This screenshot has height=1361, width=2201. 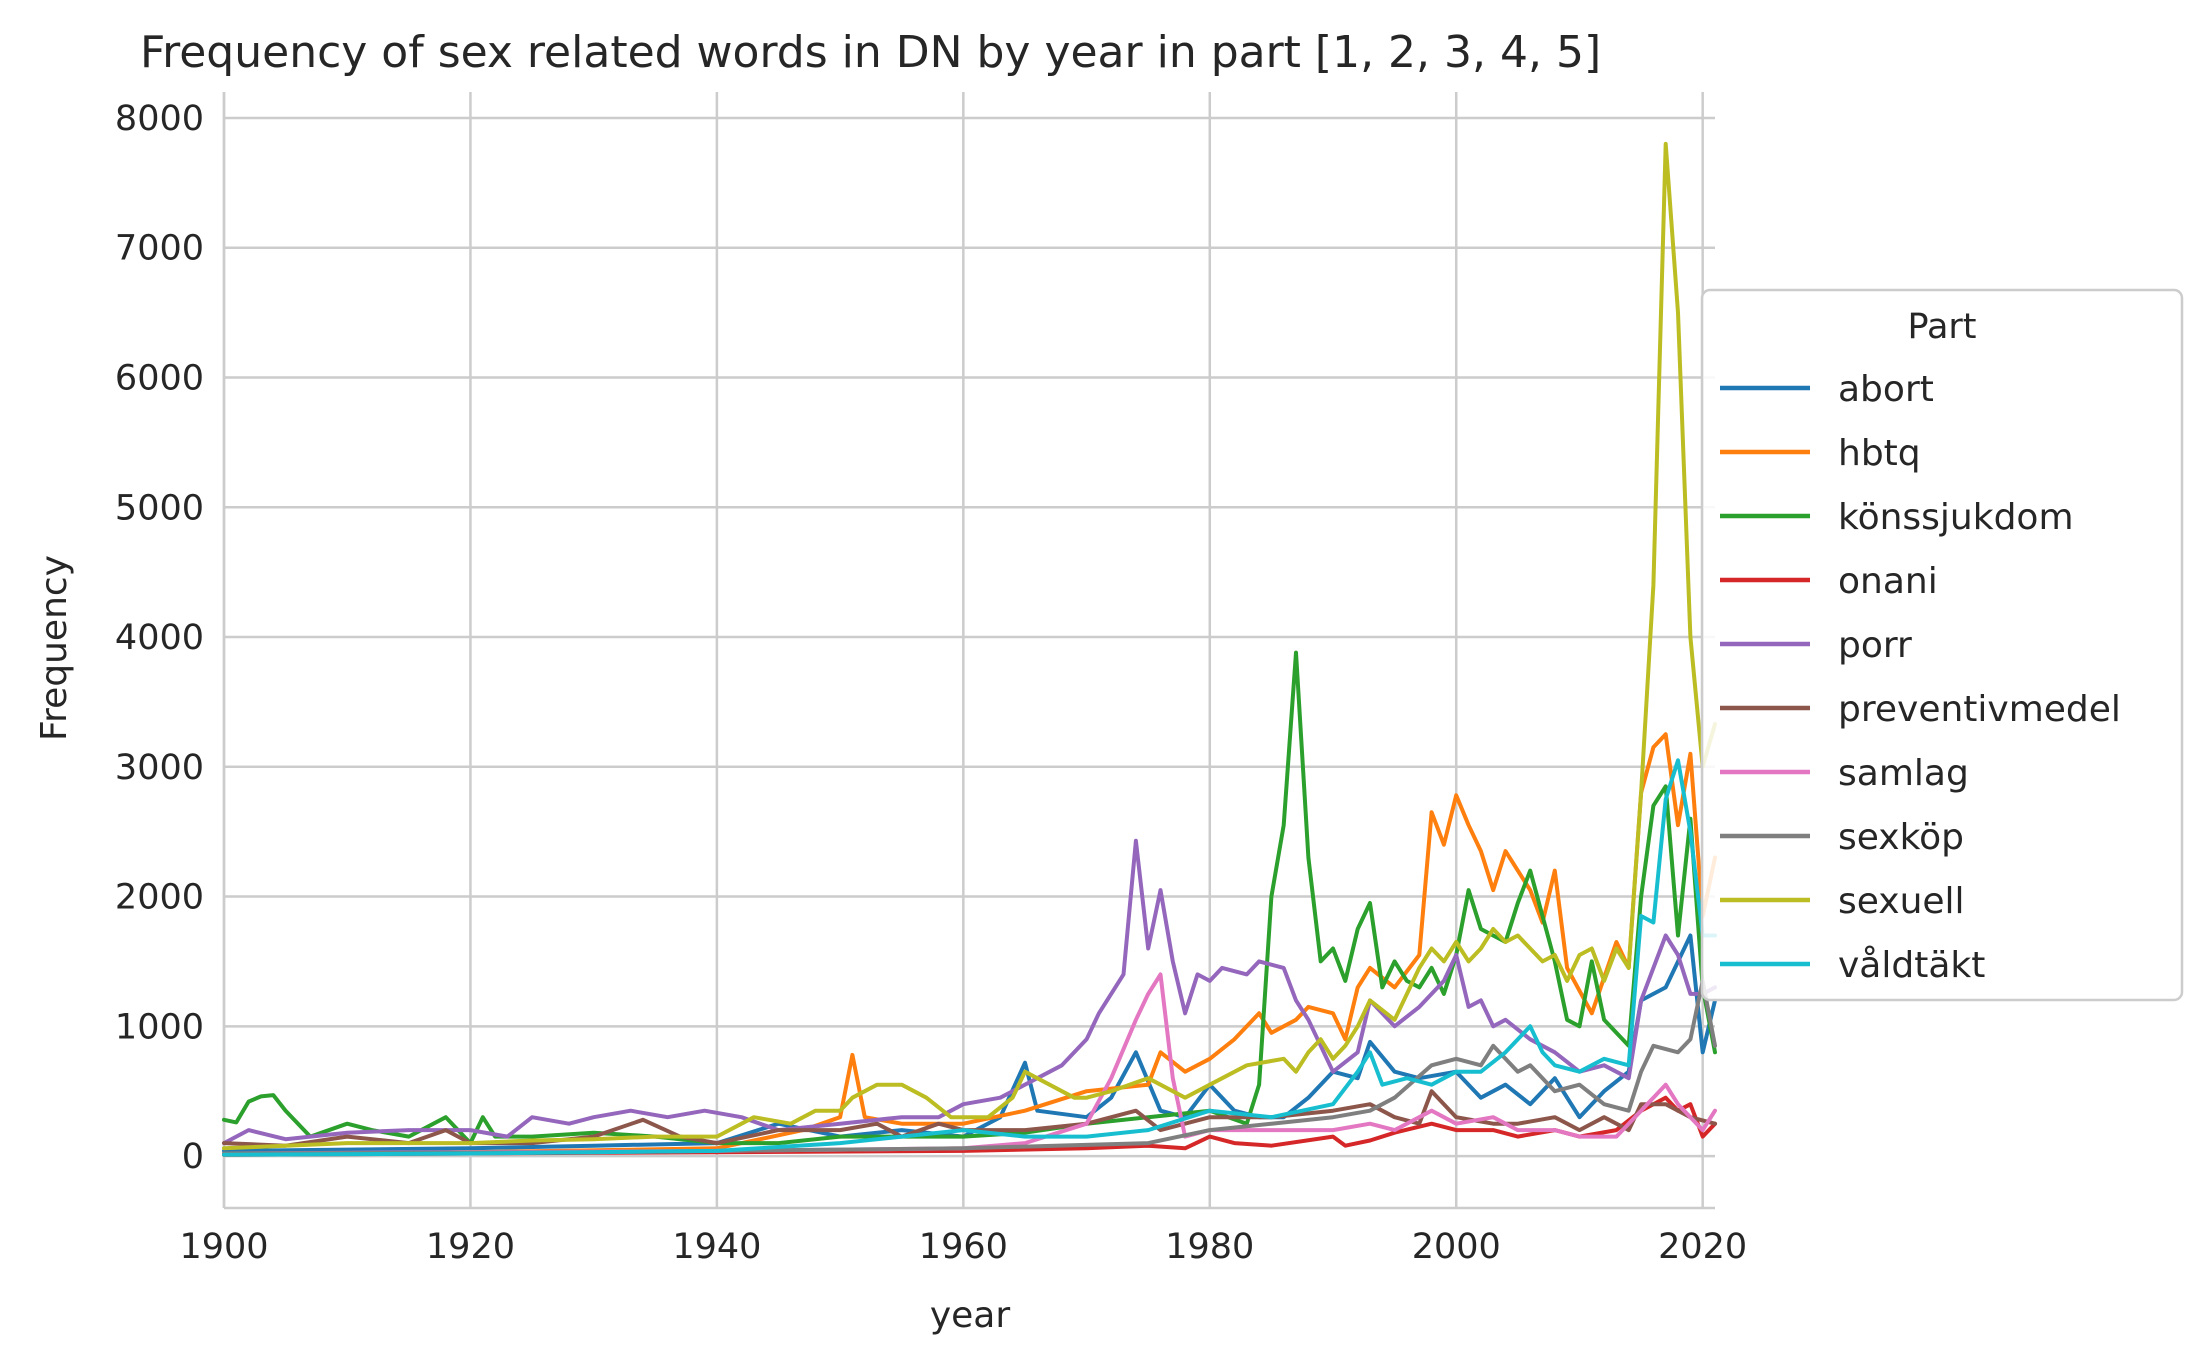 I want to click on legend-entry-label: porr, so click(x=1875, y=645).